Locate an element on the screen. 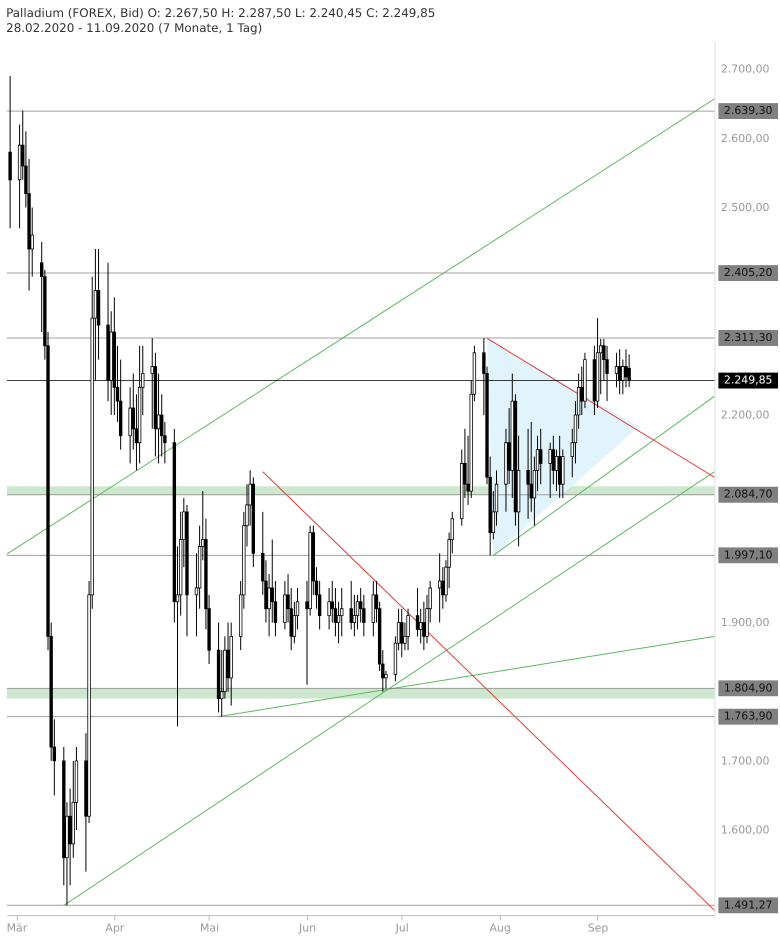 The height and width of the screenshot is (952, 780). x-tick-label: Sep is located at coordinates (598, 928).